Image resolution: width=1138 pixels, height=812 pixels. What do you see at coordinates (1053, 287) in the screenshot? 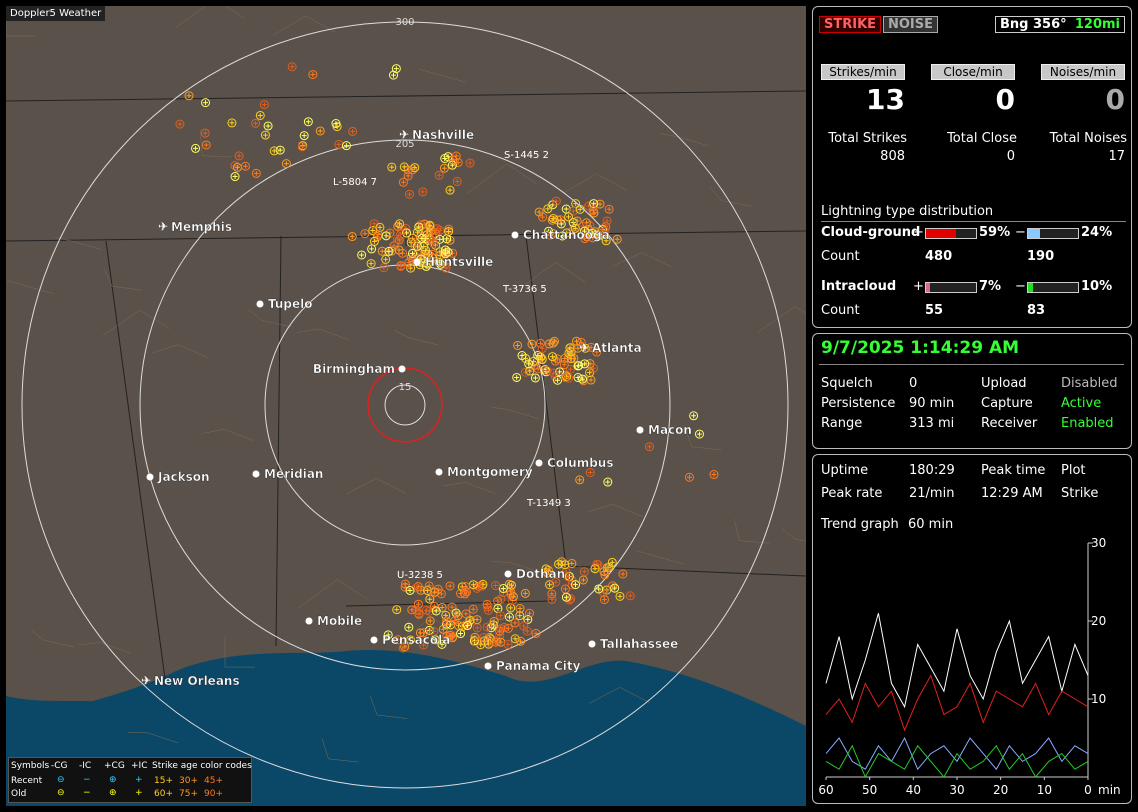
I see `dist-bar` at bounding box center [1053, 287].